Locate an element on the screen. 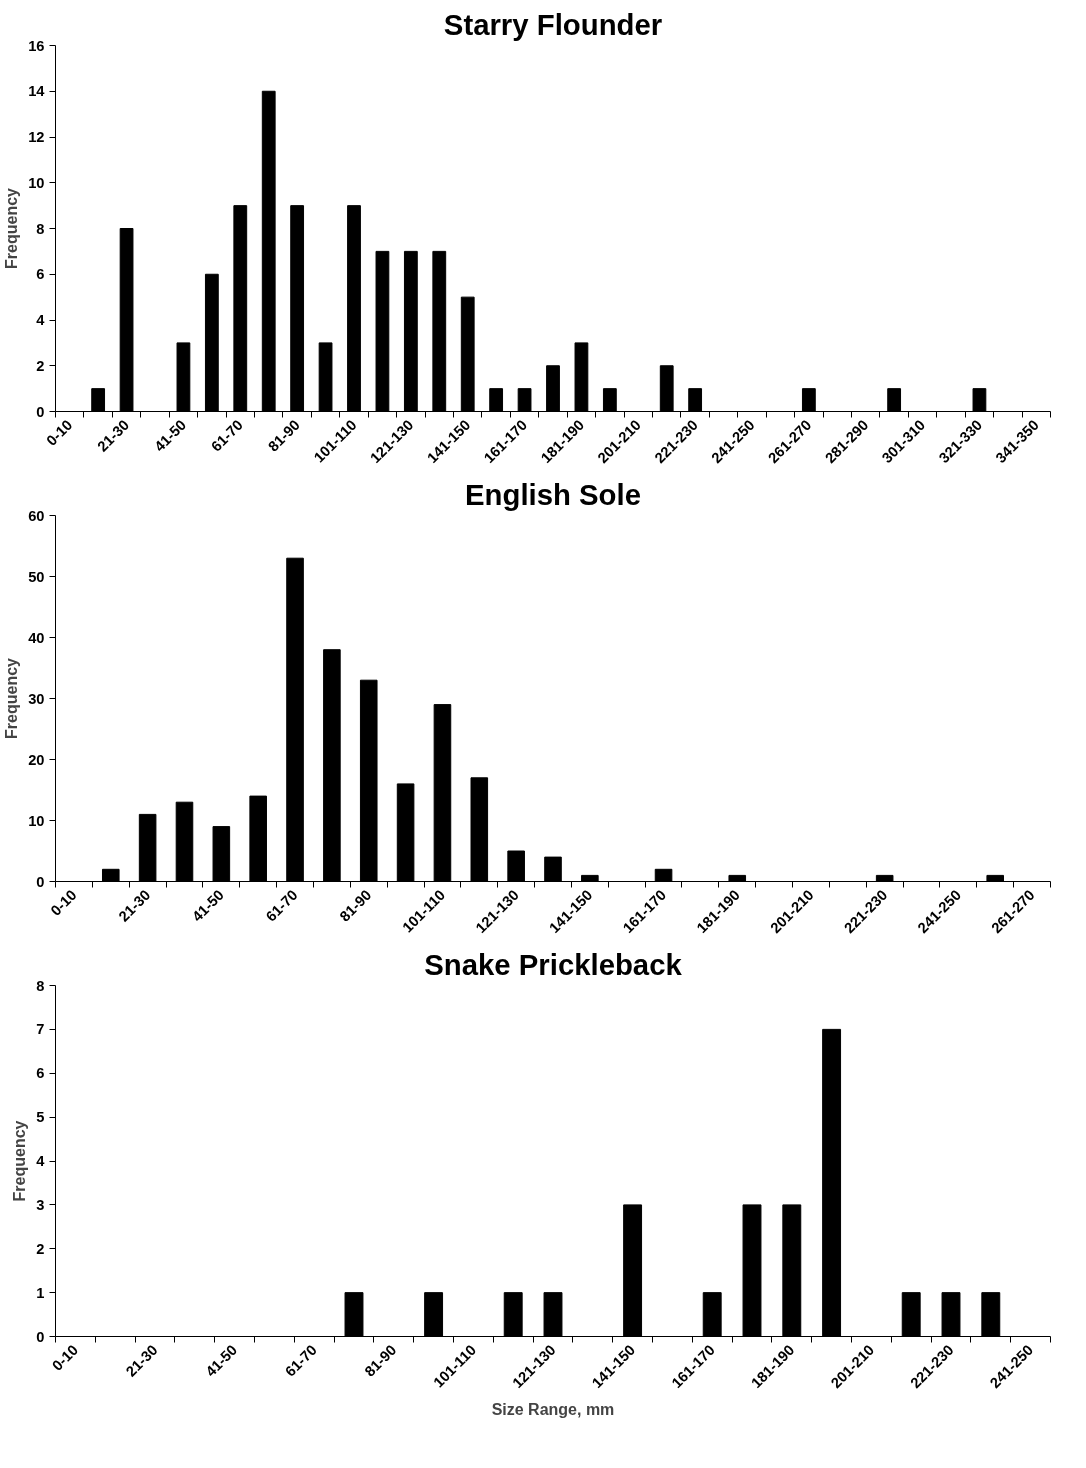 This screenshot has width=1086, height=1468. y-tick-label: 7 is located at coordinates (40, 1029).